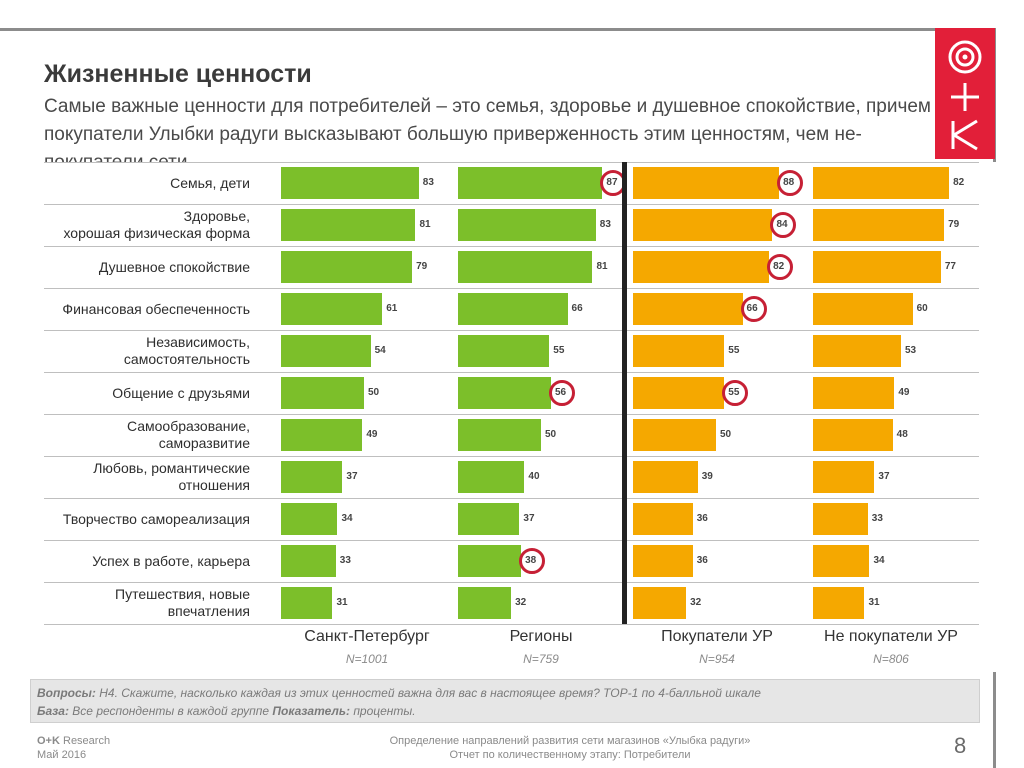 The height and width of the screenshot is (768, 1024). I want to click on data-label: 53, so click(910, 350).